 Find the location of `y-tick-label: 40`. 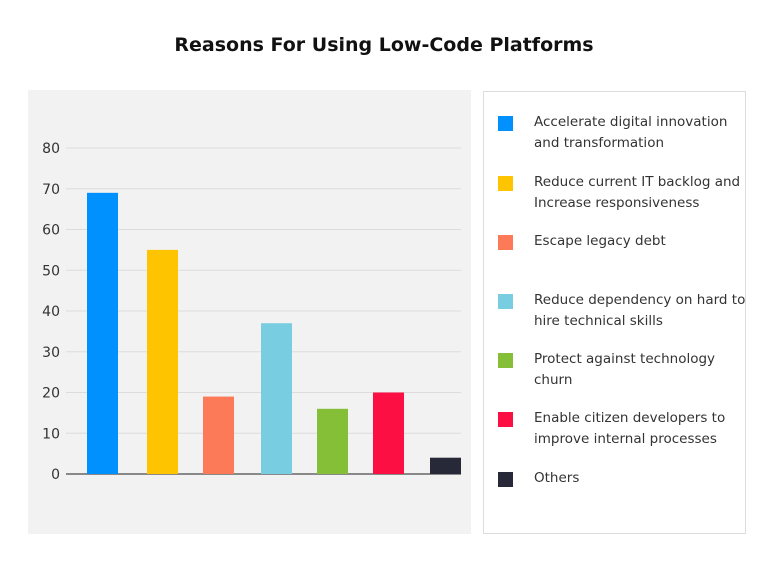

y-tick-label: 40 is located at coordinates (51, 312).